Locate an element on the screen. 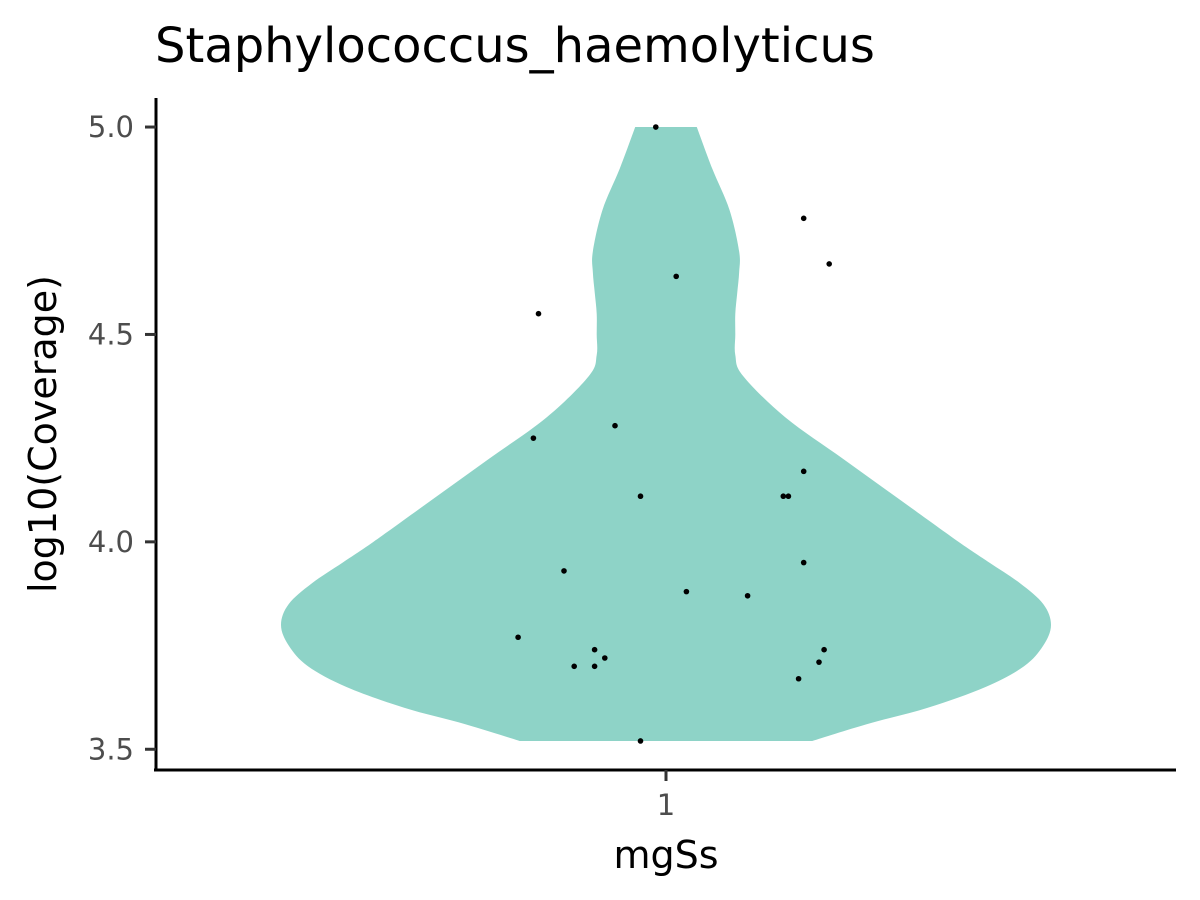  y-ticks: 3.5 4.0 4.5 5.0 is located at coordinates (122, 438).